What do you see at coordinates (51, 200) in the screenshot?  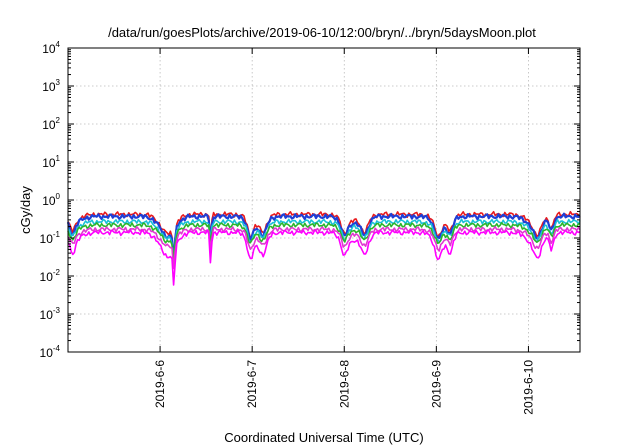 I see `y-tick-label: 10⁰` at bounding box center [51, 200].